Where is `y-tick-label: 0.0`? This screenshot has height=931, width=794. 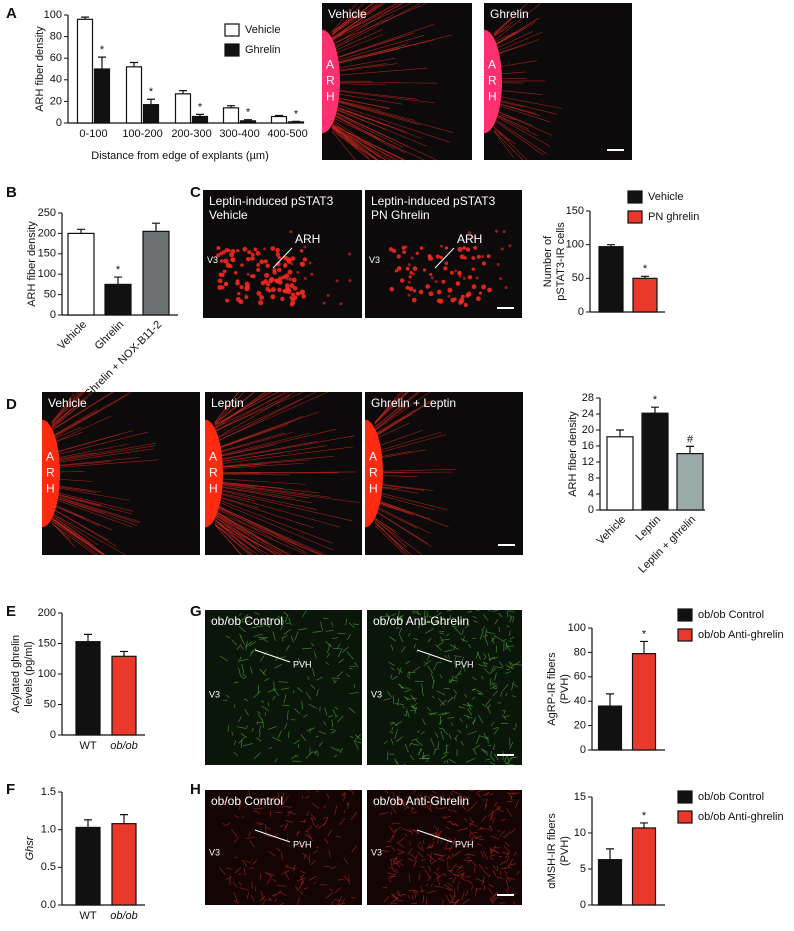
y-tick-label: 0.0 is located at coordinates (48, 905).